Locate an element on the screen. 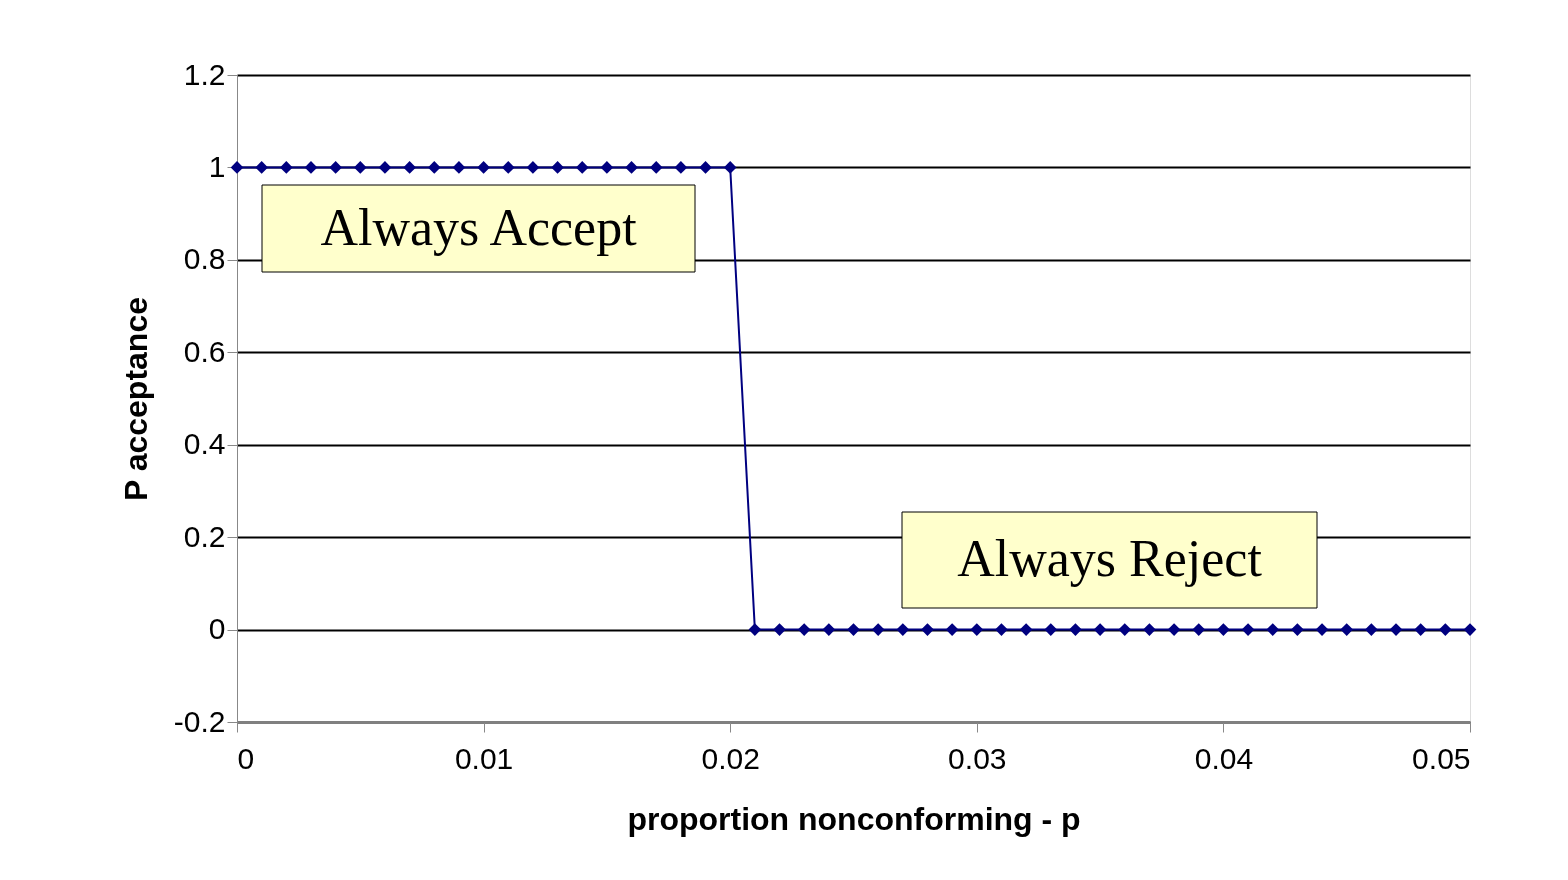 The image size is (1568, 880). annotation: Always Reject is located at coordinates (1110, 558).